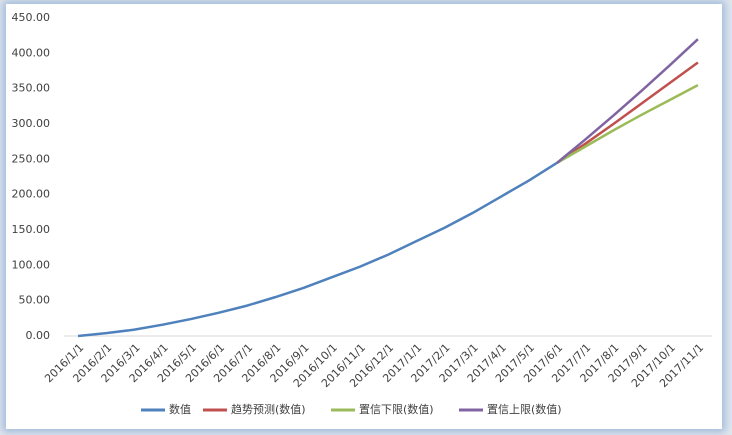 The image size is (732, 435). What do you see at coordinates (31, 123) in the screenshot?
I see `y-tick-label: 300.00` at bounding box center [31, 123].